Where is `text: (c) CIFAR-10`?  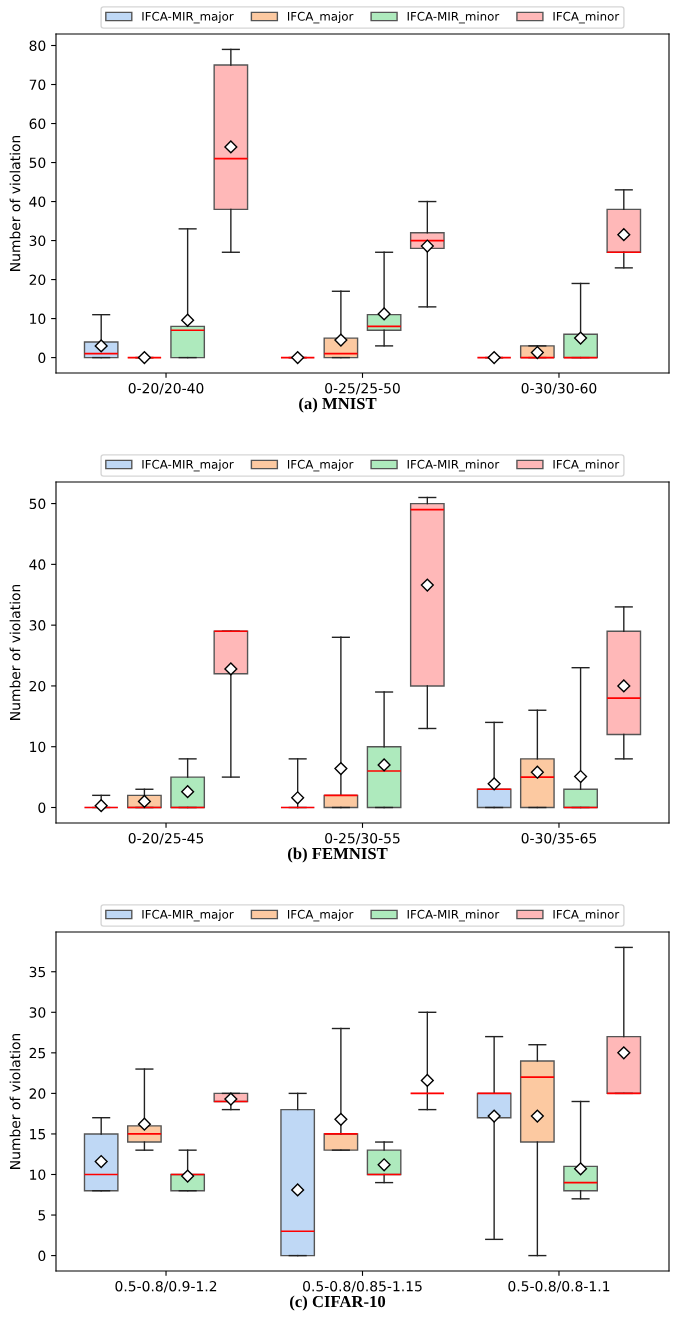
text: (c) CIFAR-10 is located at coordinates (338, 1303).